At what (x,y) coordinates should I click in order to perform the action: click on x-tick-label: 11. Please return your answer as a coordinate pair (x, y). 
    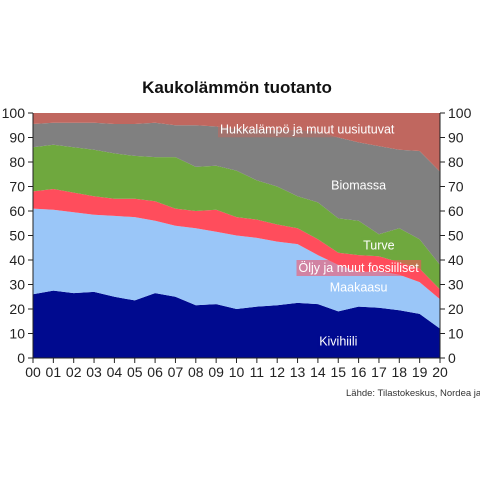
    Looking at the image, I should click on (257, 372).